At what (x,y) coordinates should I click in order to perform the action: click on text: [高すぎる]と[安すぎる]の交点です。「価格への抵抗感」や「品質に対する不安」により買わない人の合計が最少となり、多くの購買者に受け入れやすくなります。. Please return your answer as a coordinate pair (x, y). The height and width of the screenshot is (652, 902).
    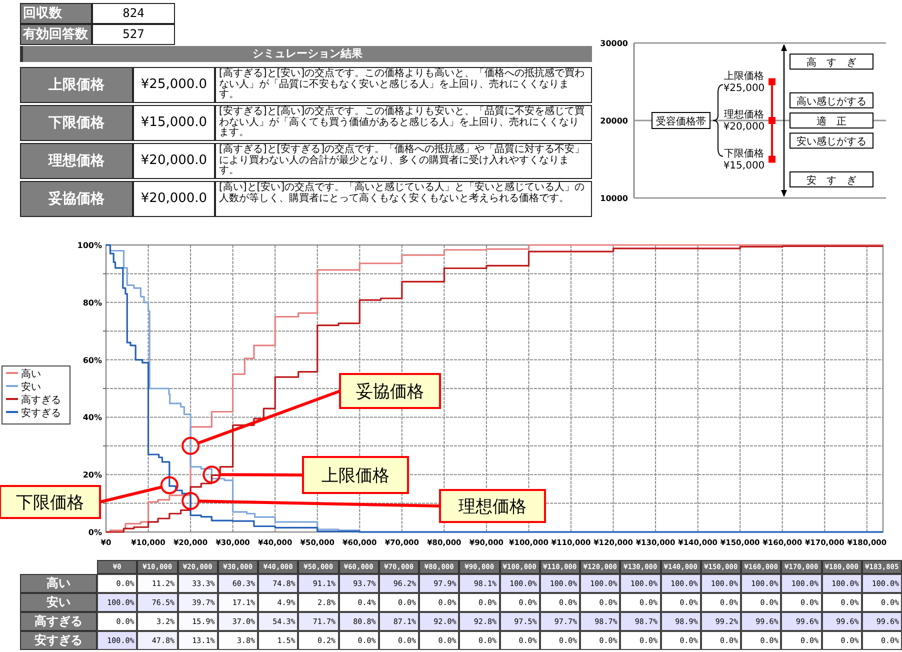
    Looking at the image, I should click on (403, 161).